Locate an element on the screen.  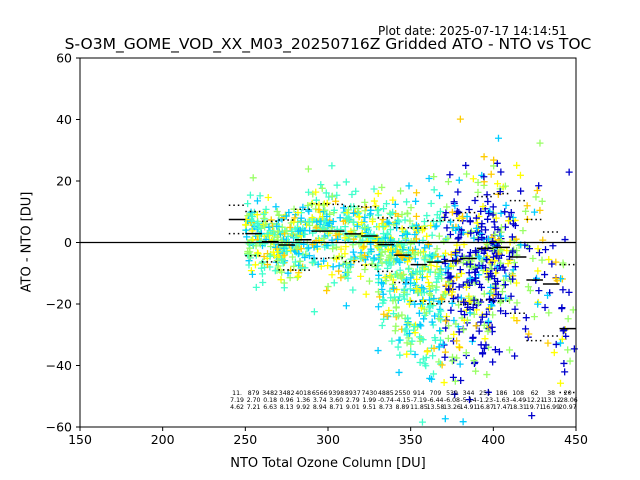
x-tick-label: 350 is located at coordinates (411, 439).